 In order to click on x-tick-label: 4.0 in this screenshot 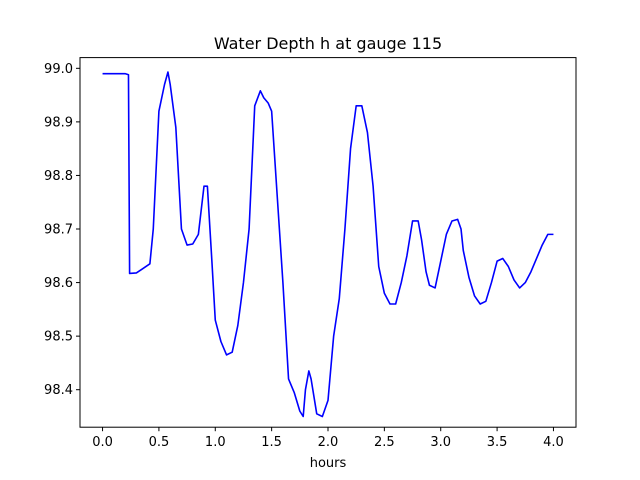, I will do `click(553, 442)`.